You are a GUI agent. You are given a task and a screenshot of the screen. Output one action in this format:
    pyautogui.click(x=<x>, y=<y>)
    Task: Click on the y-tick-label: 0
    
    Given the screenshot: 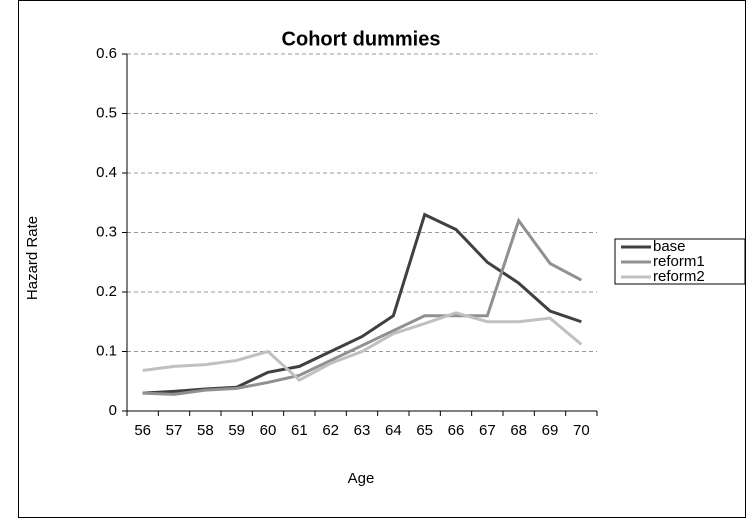 What is the action you would take?
    pyautogui.click(x=113, y=410)
    